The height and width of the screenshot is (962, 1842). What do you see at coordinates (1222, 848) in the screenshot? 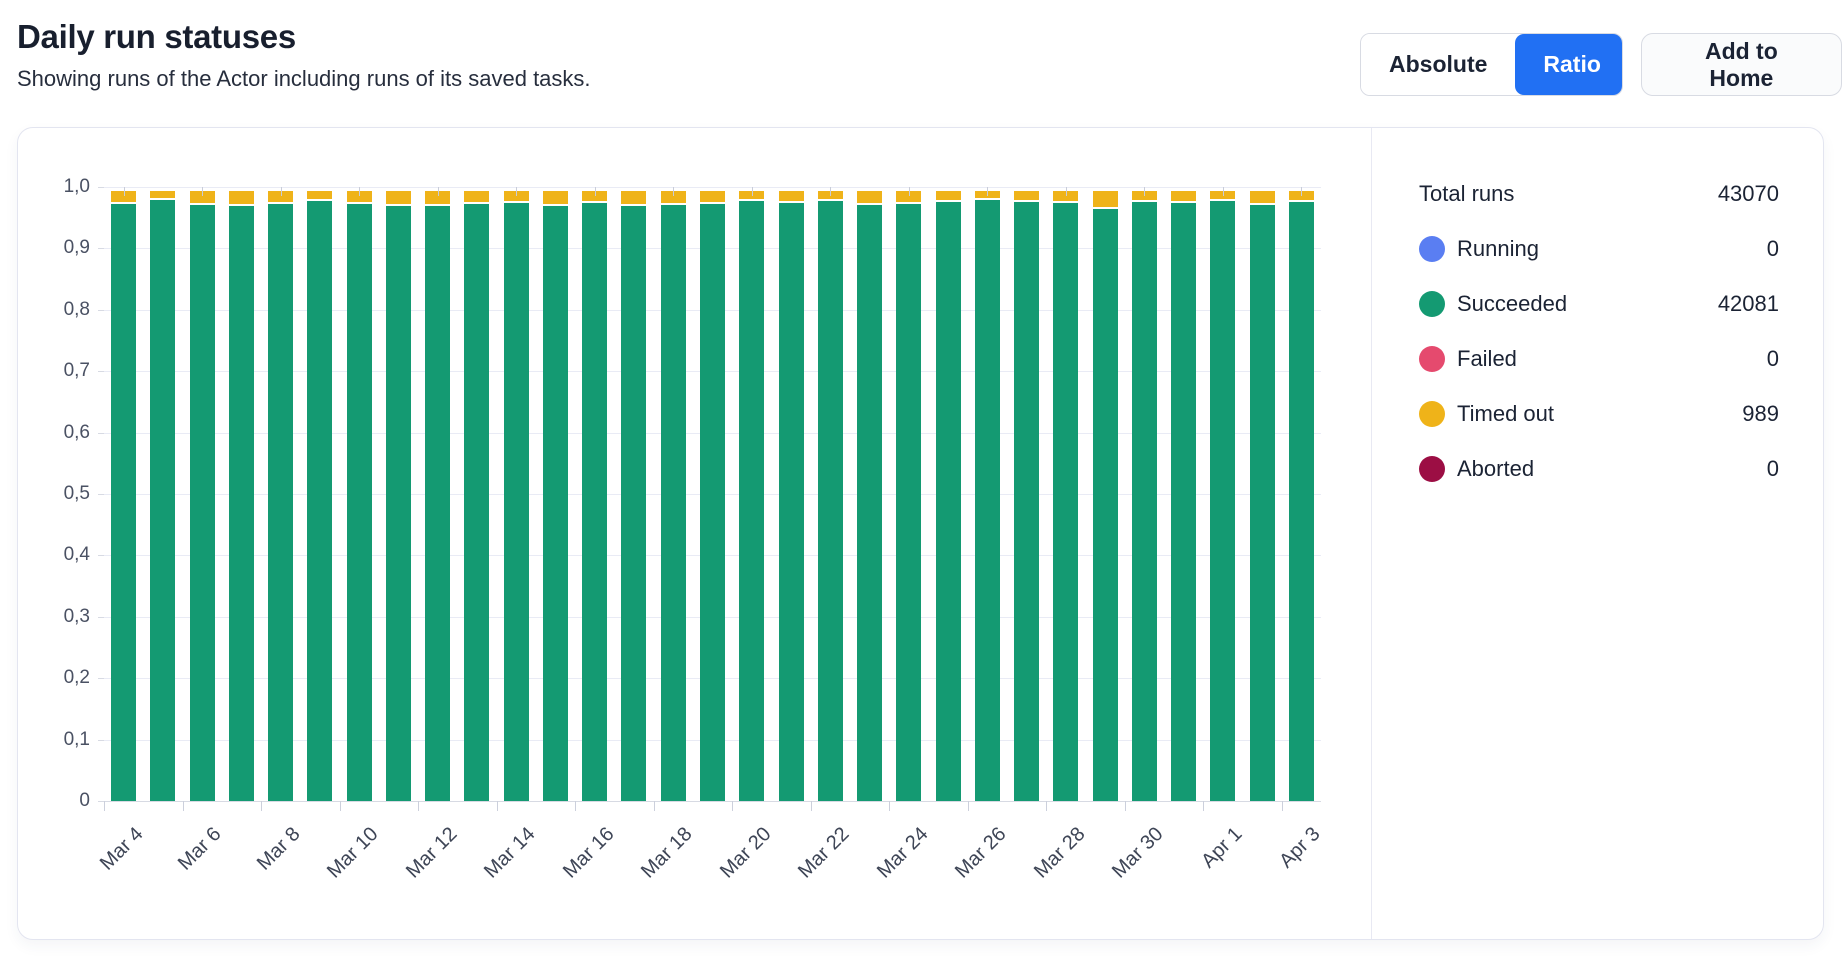
I see `x-axis-label: Apr 1` at bounding box center [1222, 848].